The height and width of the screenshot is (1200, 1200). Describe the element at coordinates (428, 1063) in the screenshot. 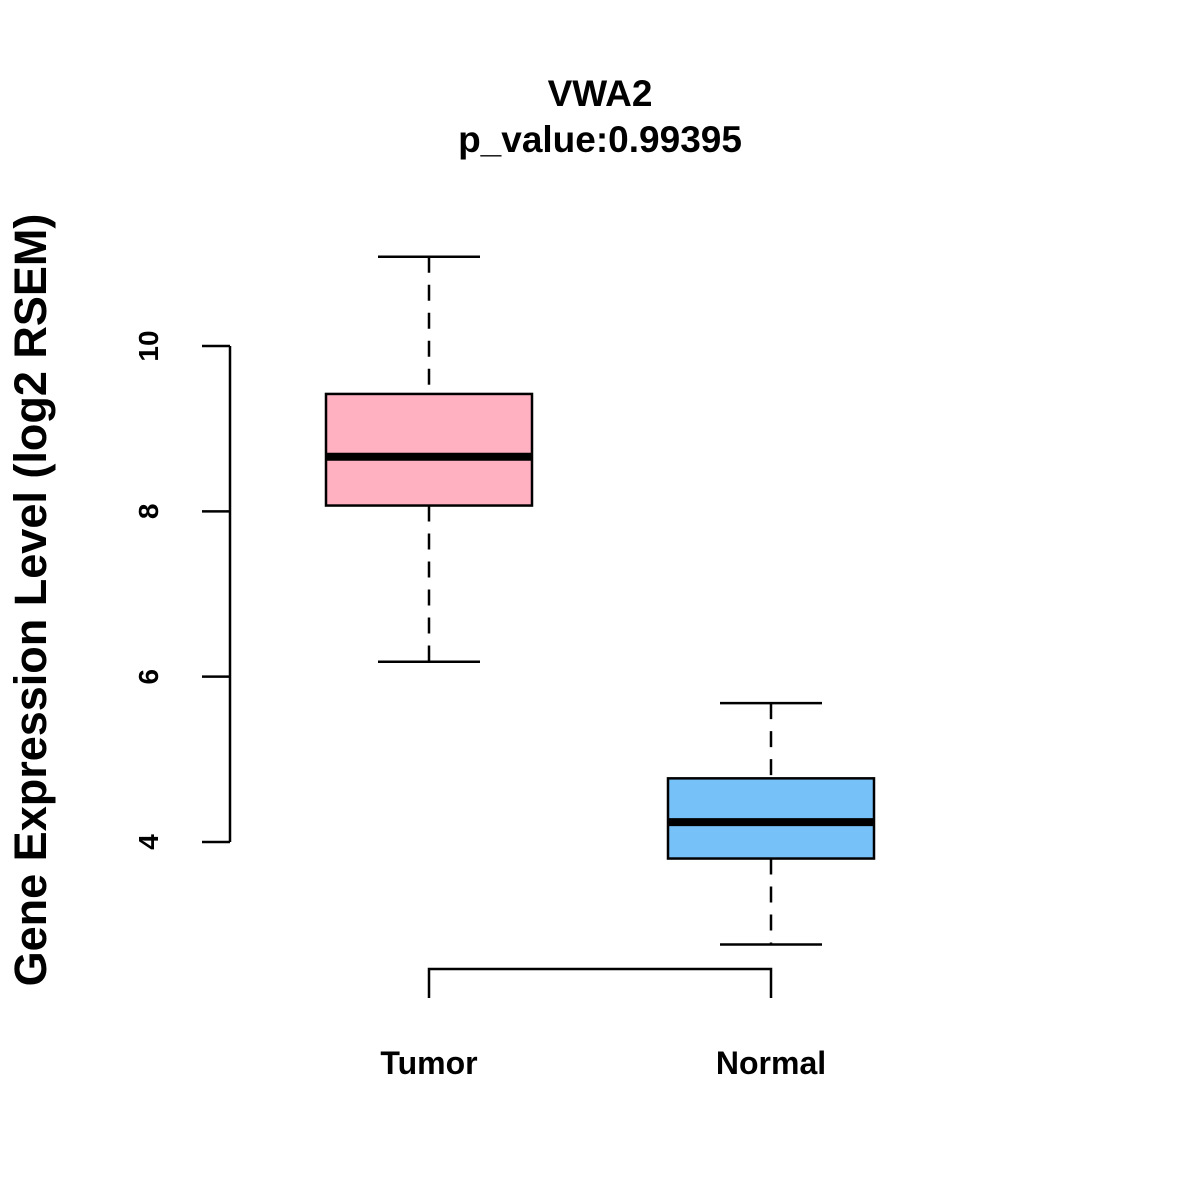

I see `x-label-tumor: Tumor` at that location.